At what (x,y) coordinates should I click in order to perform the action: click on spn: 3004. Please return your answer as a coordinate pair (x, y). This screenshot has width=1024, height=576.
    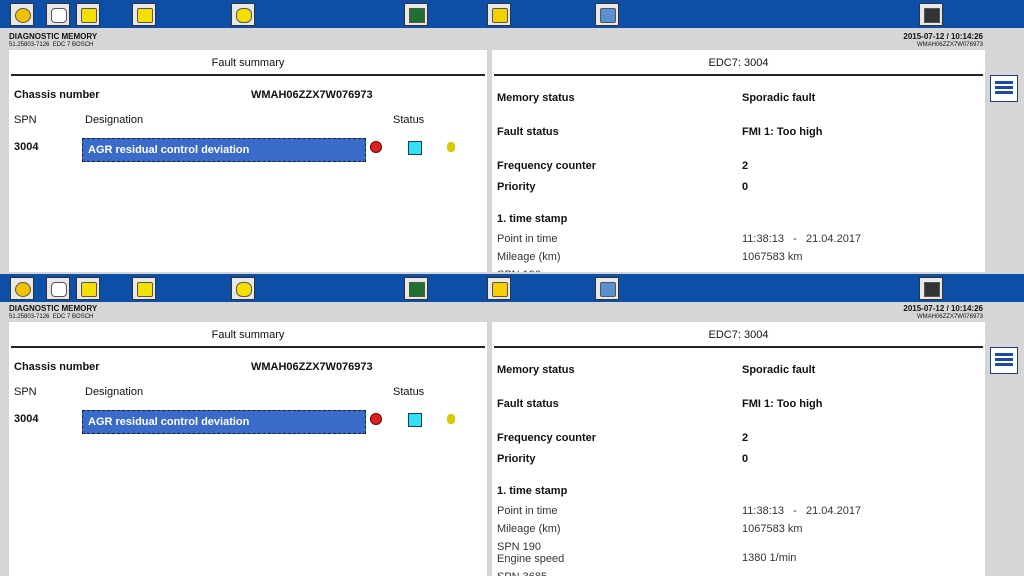
    Looking at the image, I should click on (26, 147).